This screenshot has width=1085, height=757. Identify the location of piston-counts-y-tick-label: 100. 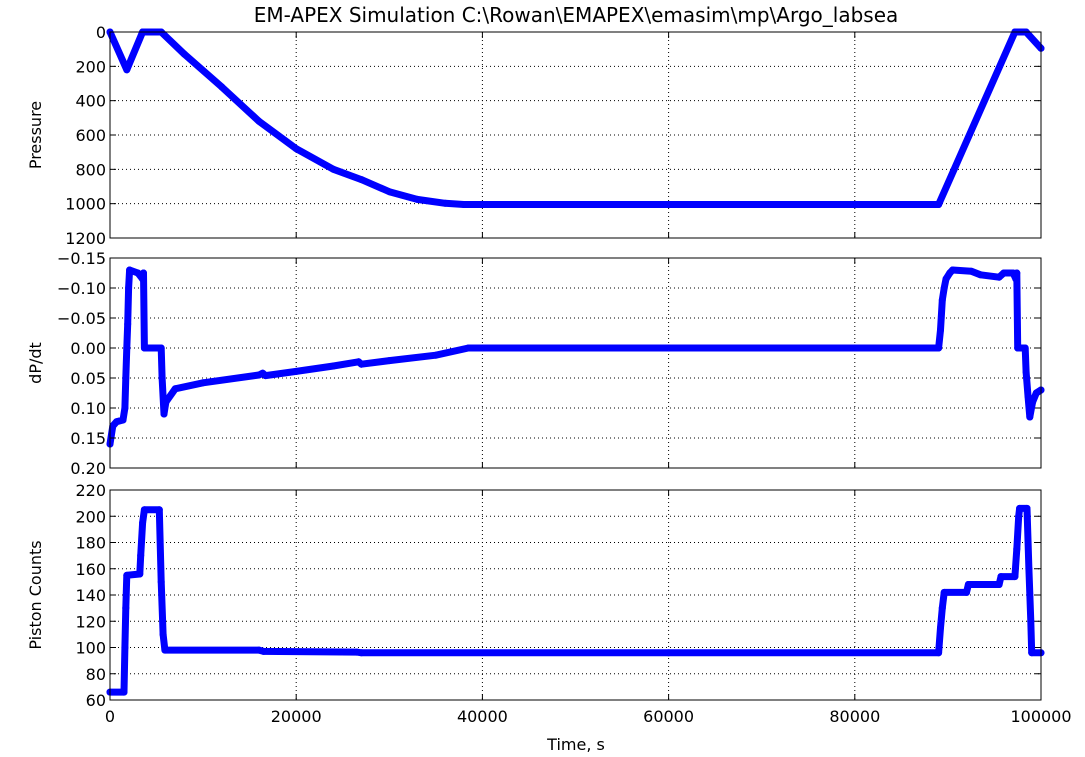
(90, 648).